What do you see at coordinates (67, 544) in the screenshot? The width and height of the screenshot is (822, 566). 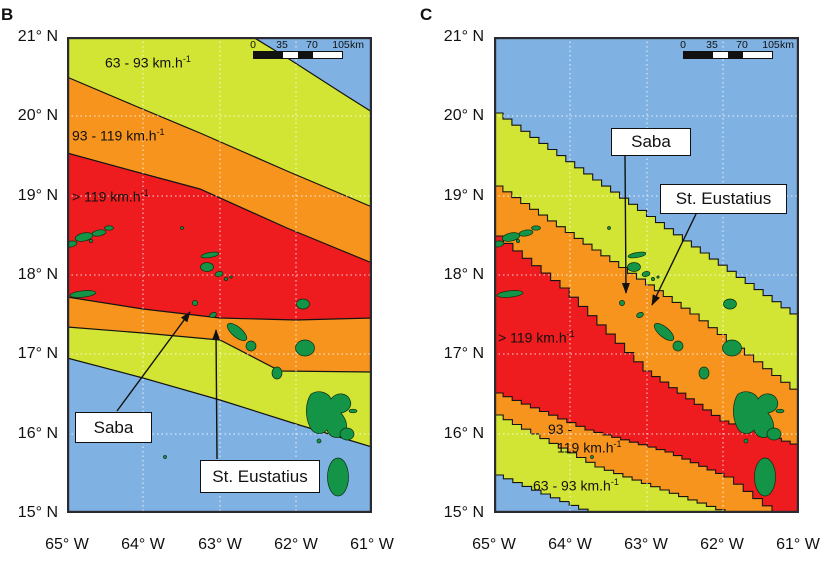 I see `lon-label-65w-b: 65° W` at bounding box center [67, 544].